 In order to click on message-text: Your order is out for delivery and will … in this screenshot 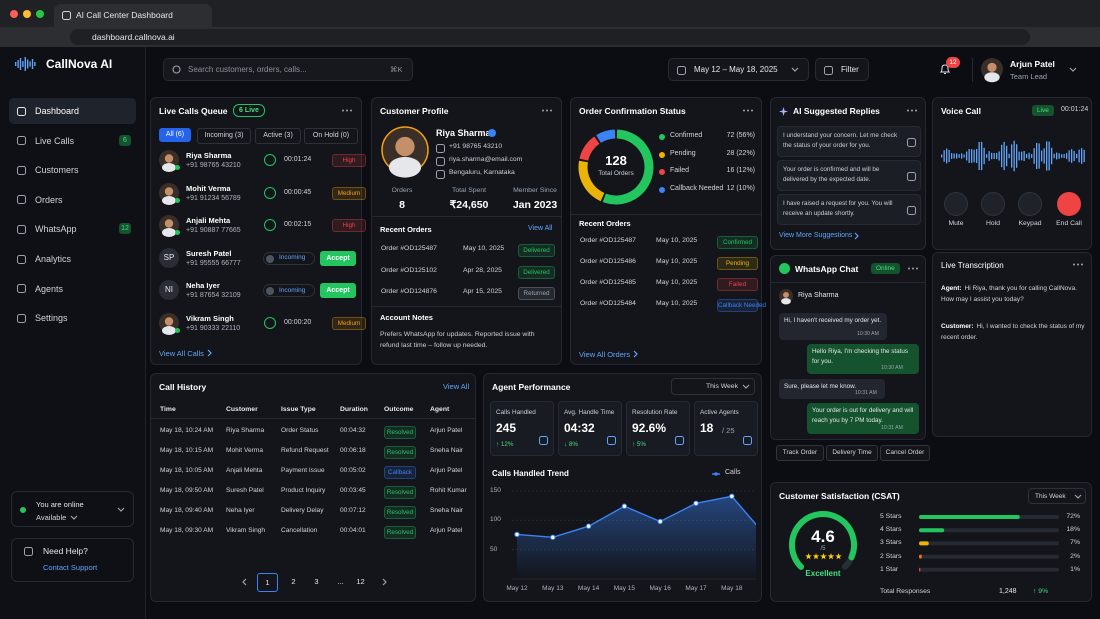, I will do `click(863, 415)`.